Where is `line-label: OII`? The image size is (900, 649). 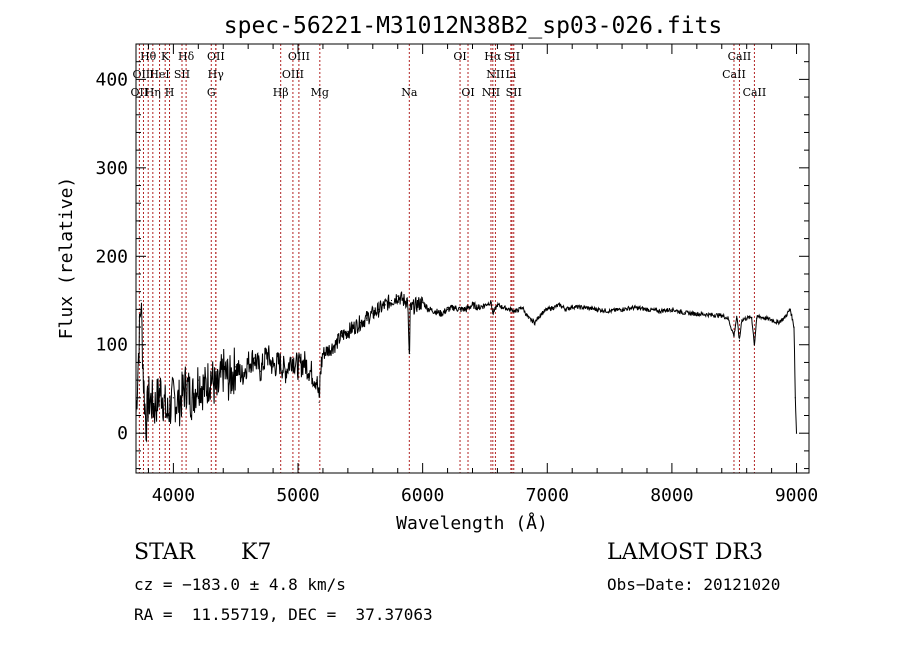
line-label: OII is located at coordinates (140, 92).